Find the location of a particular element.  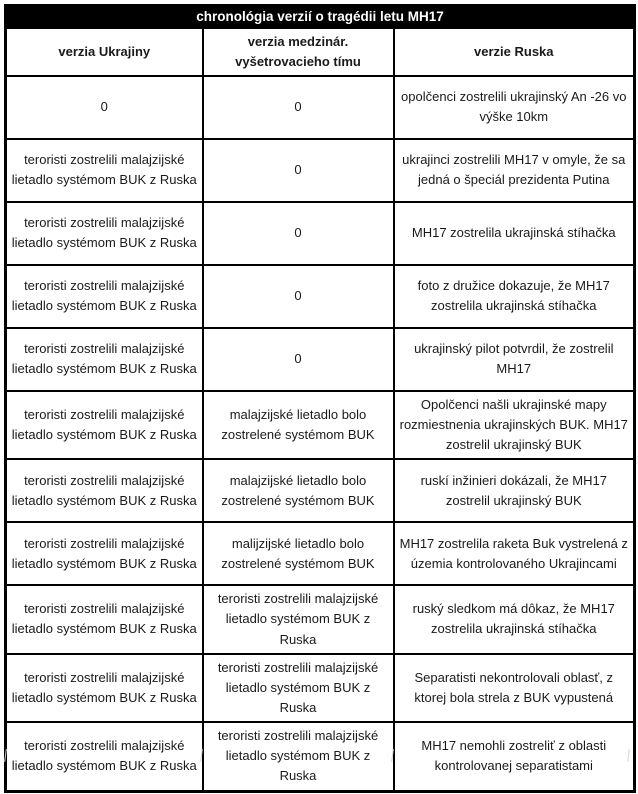

column-header-international-team: verzia medzinár. vyšetrovacieho tímu is located at coordinates (298, 51).